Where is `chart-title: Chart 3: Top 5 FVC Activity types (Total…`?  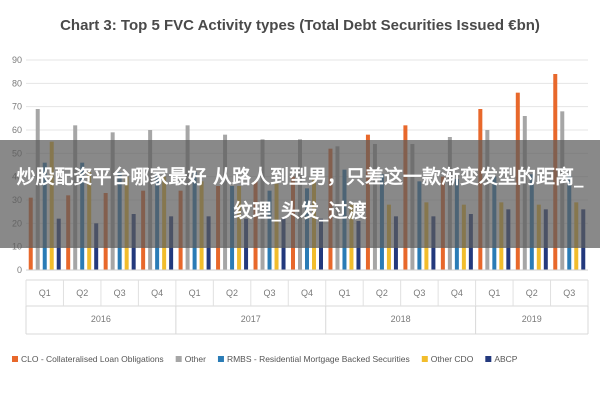
chart-title: Chart 3: Top 5 FVC Activity types (Total… is located at coordinates (300, 25).